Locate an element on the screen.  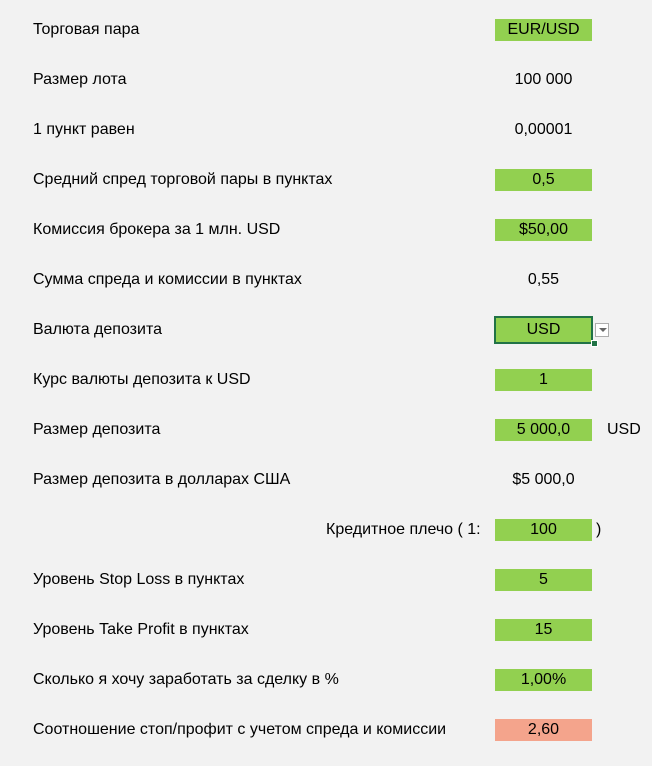
cell-broker-commission: $50,00 is located at coordinates (543, 230).